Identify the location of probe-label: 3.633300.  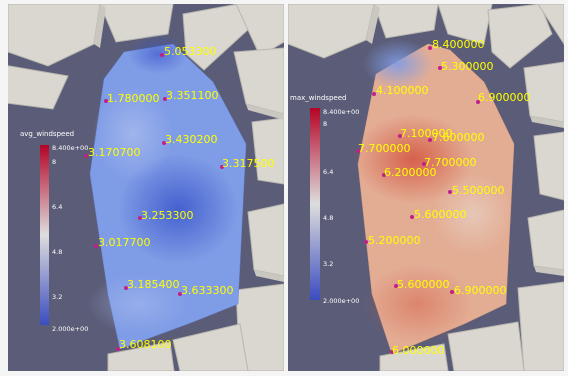
(207, 290).